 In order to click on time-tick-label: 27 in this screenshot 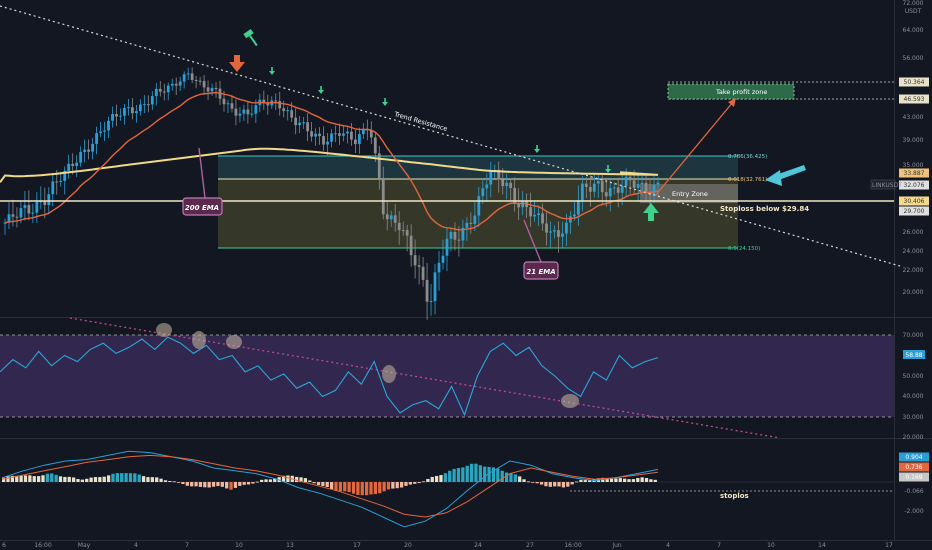, I will do `click(530, 545)`.